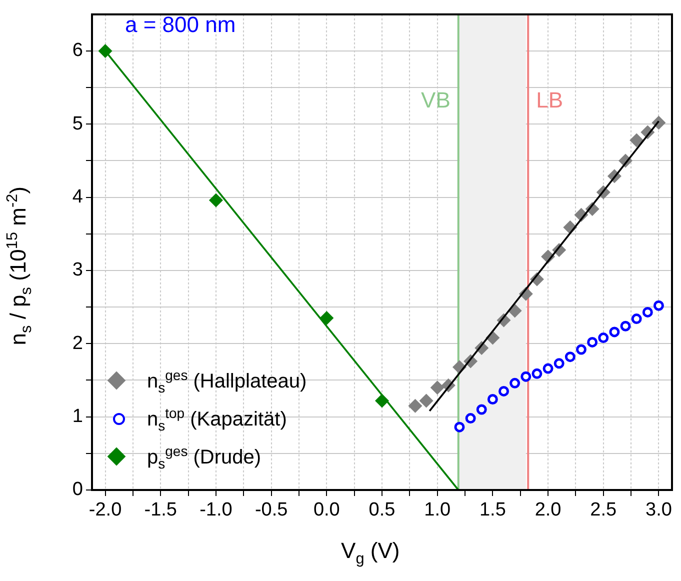 The width and height of the screenshot is (681, 581). What do you see at coordinates (217, 419) in the screenshot?
I see `legend-label: n$_{s}$$^{top}$ (Kapazität)` at bounding box center [217, 419].